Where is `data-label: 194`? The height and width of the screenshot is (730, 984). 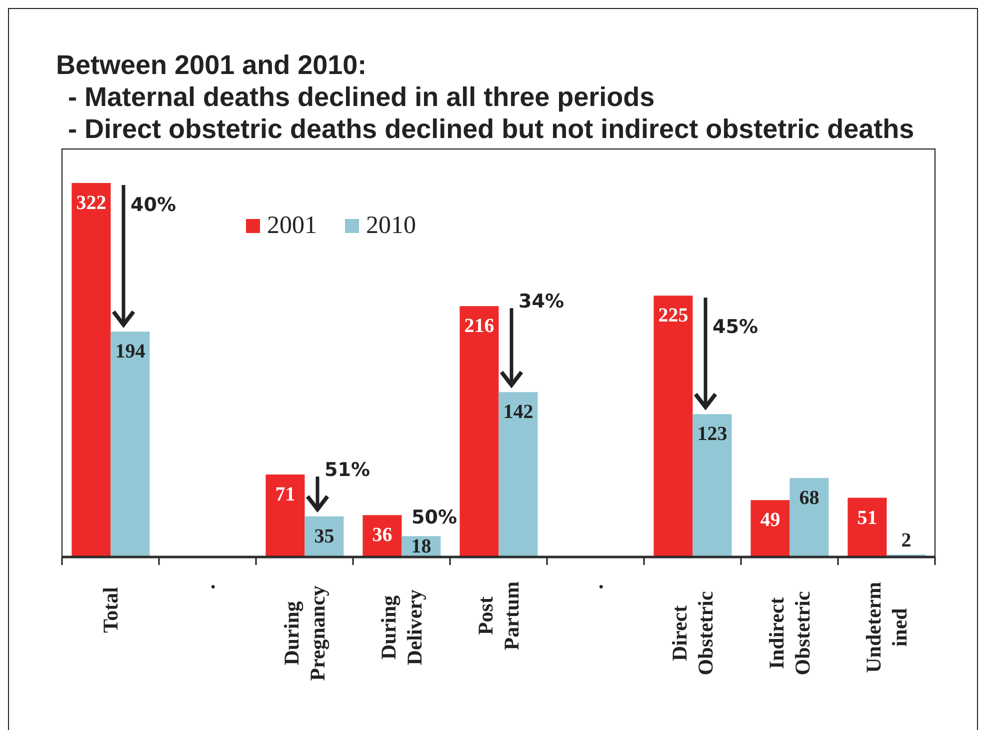
data-label: 194 is located at coordinates (130, 351).